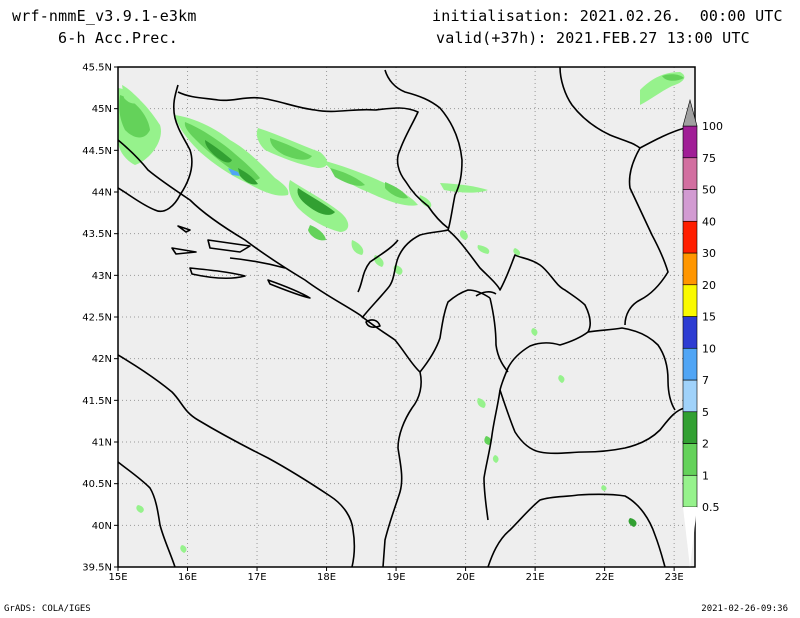 The image size is (800, 618). What do you see at coordinates (744, 609) in the screenshot?
I see `render-timestamp: 2021-02-26-09:36` at bounding box center [744, 609].